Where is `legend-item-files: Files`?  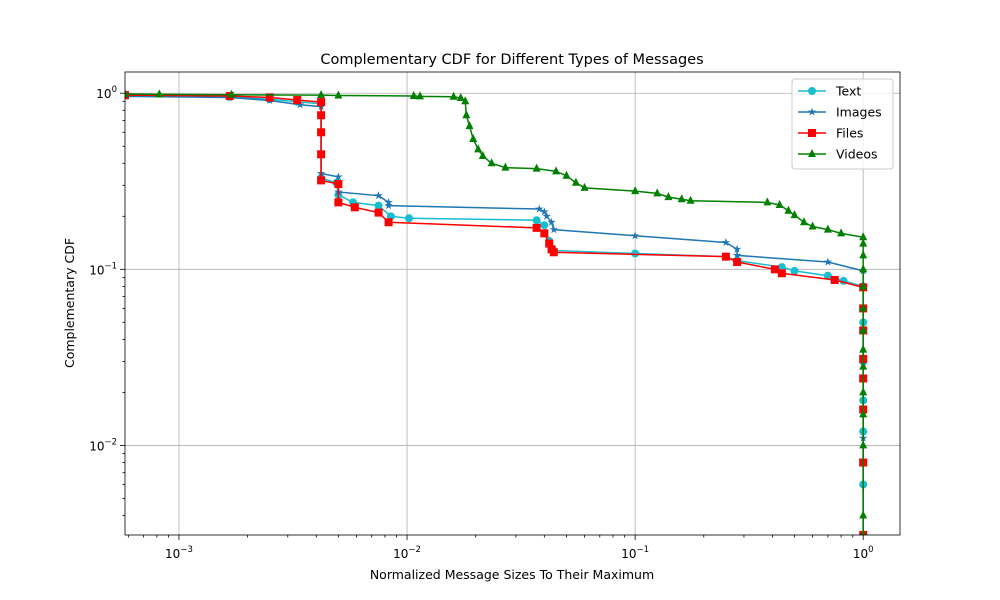 legend-item-files: Files is located at coordinates (830, 133).